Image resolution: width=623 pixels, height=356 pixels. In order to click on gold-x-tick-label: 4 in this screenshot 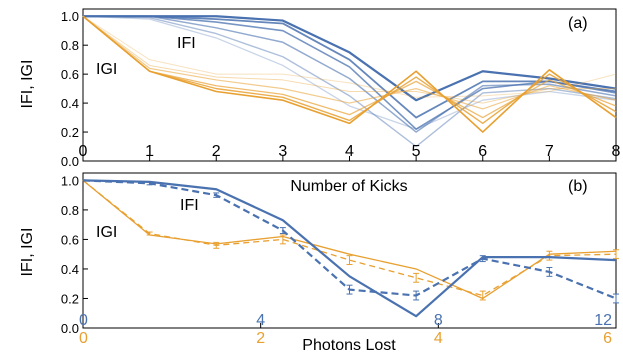, I will do `click(438, 338)`.